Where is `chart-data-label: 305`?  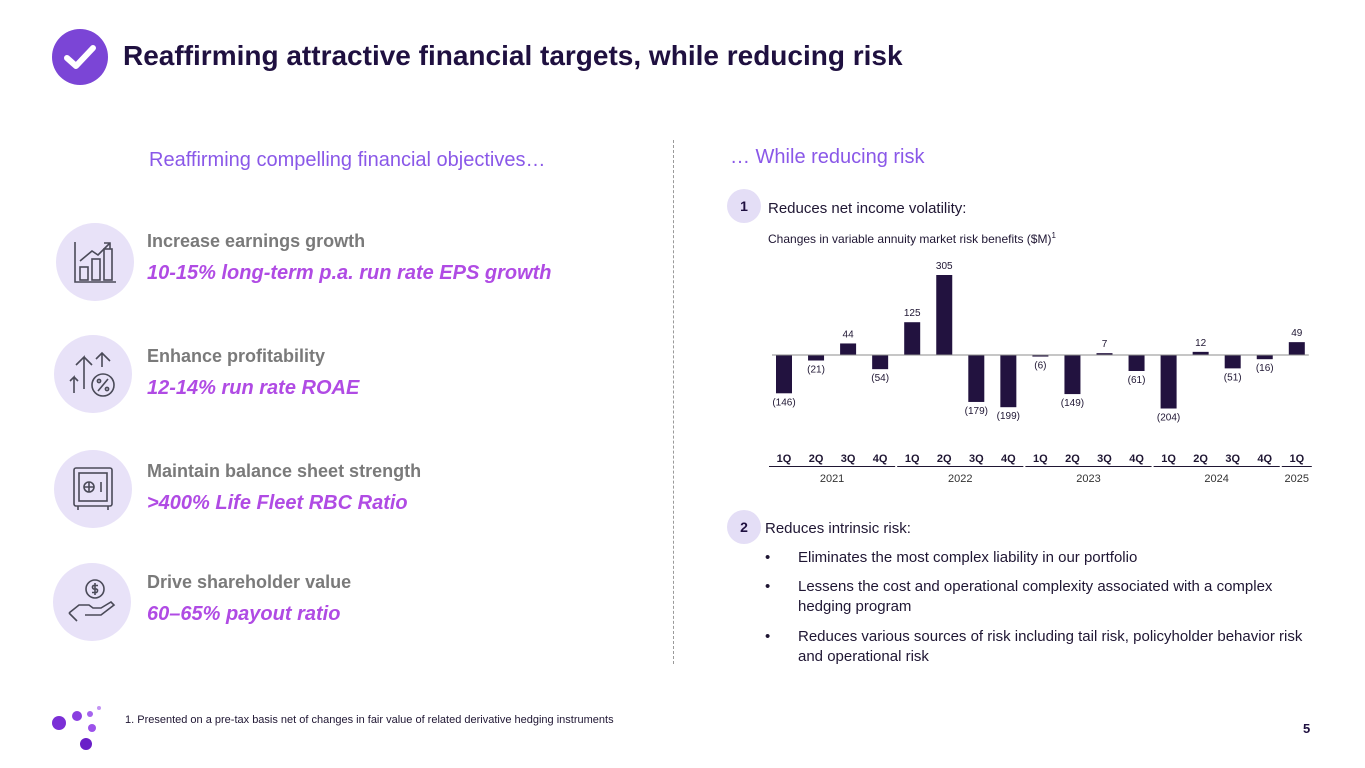
chart-data-label: 305 is located at coordinates (944, 266).